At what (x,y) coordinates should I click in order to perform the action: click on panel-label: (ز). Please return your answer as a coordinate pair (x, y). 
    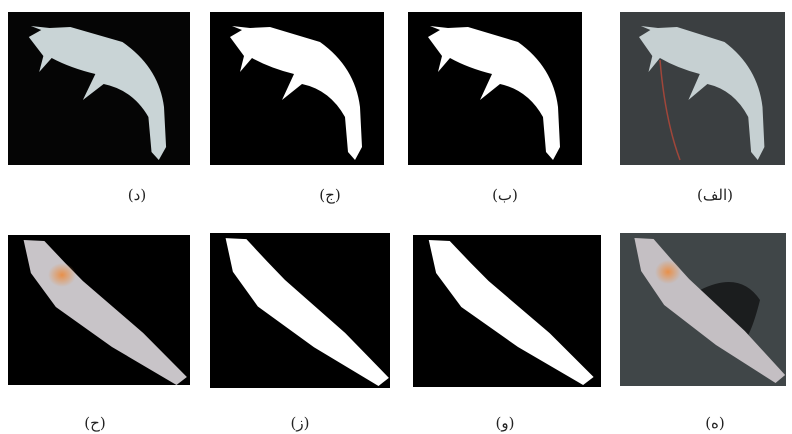
    Looking at the image, I should click on (300, 423).